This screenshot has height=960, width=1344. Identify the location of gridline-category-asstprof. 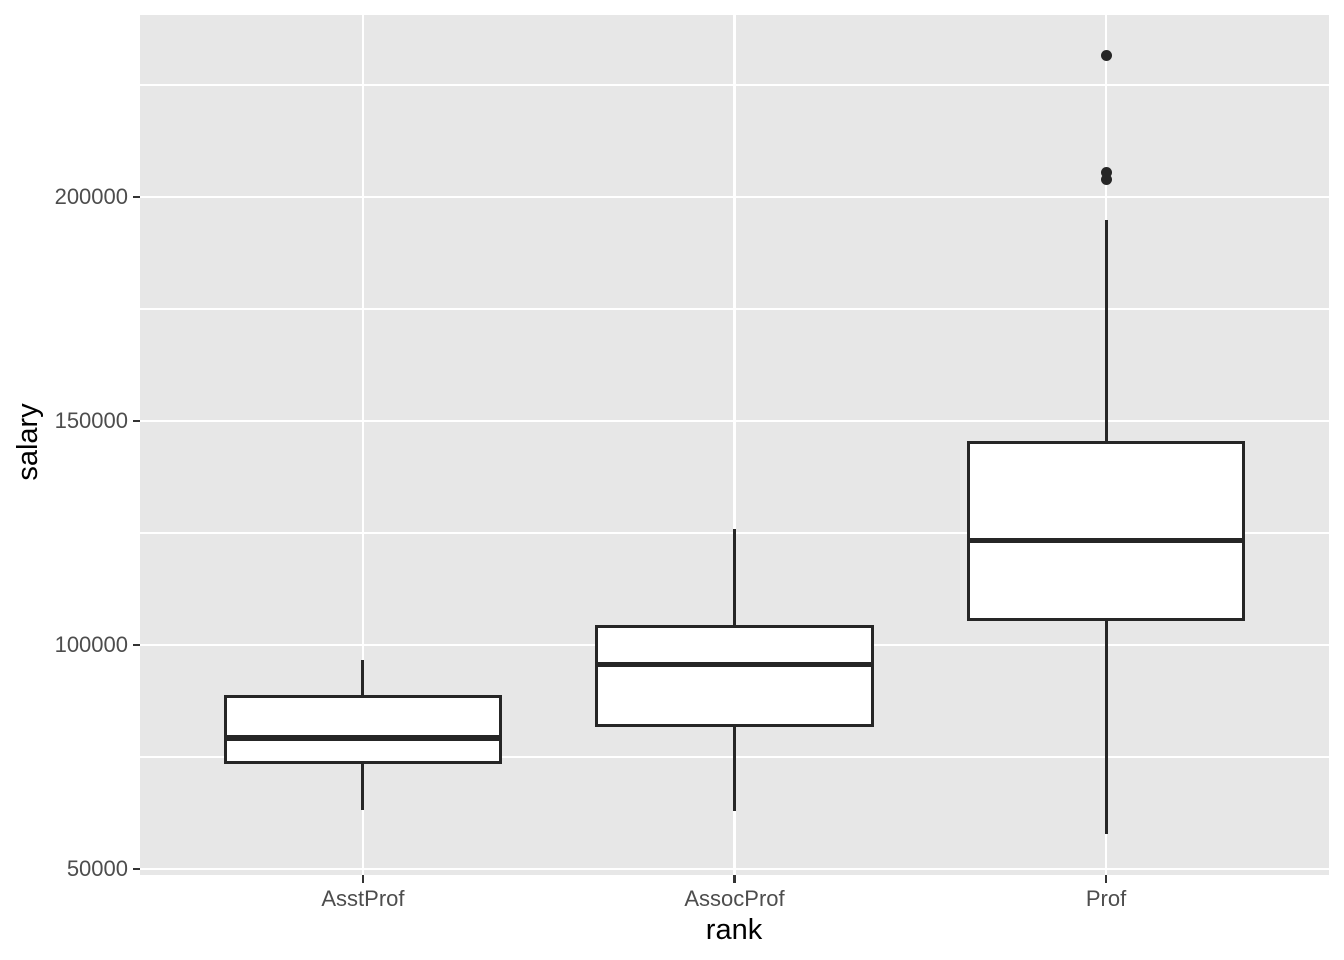
(363, 445).